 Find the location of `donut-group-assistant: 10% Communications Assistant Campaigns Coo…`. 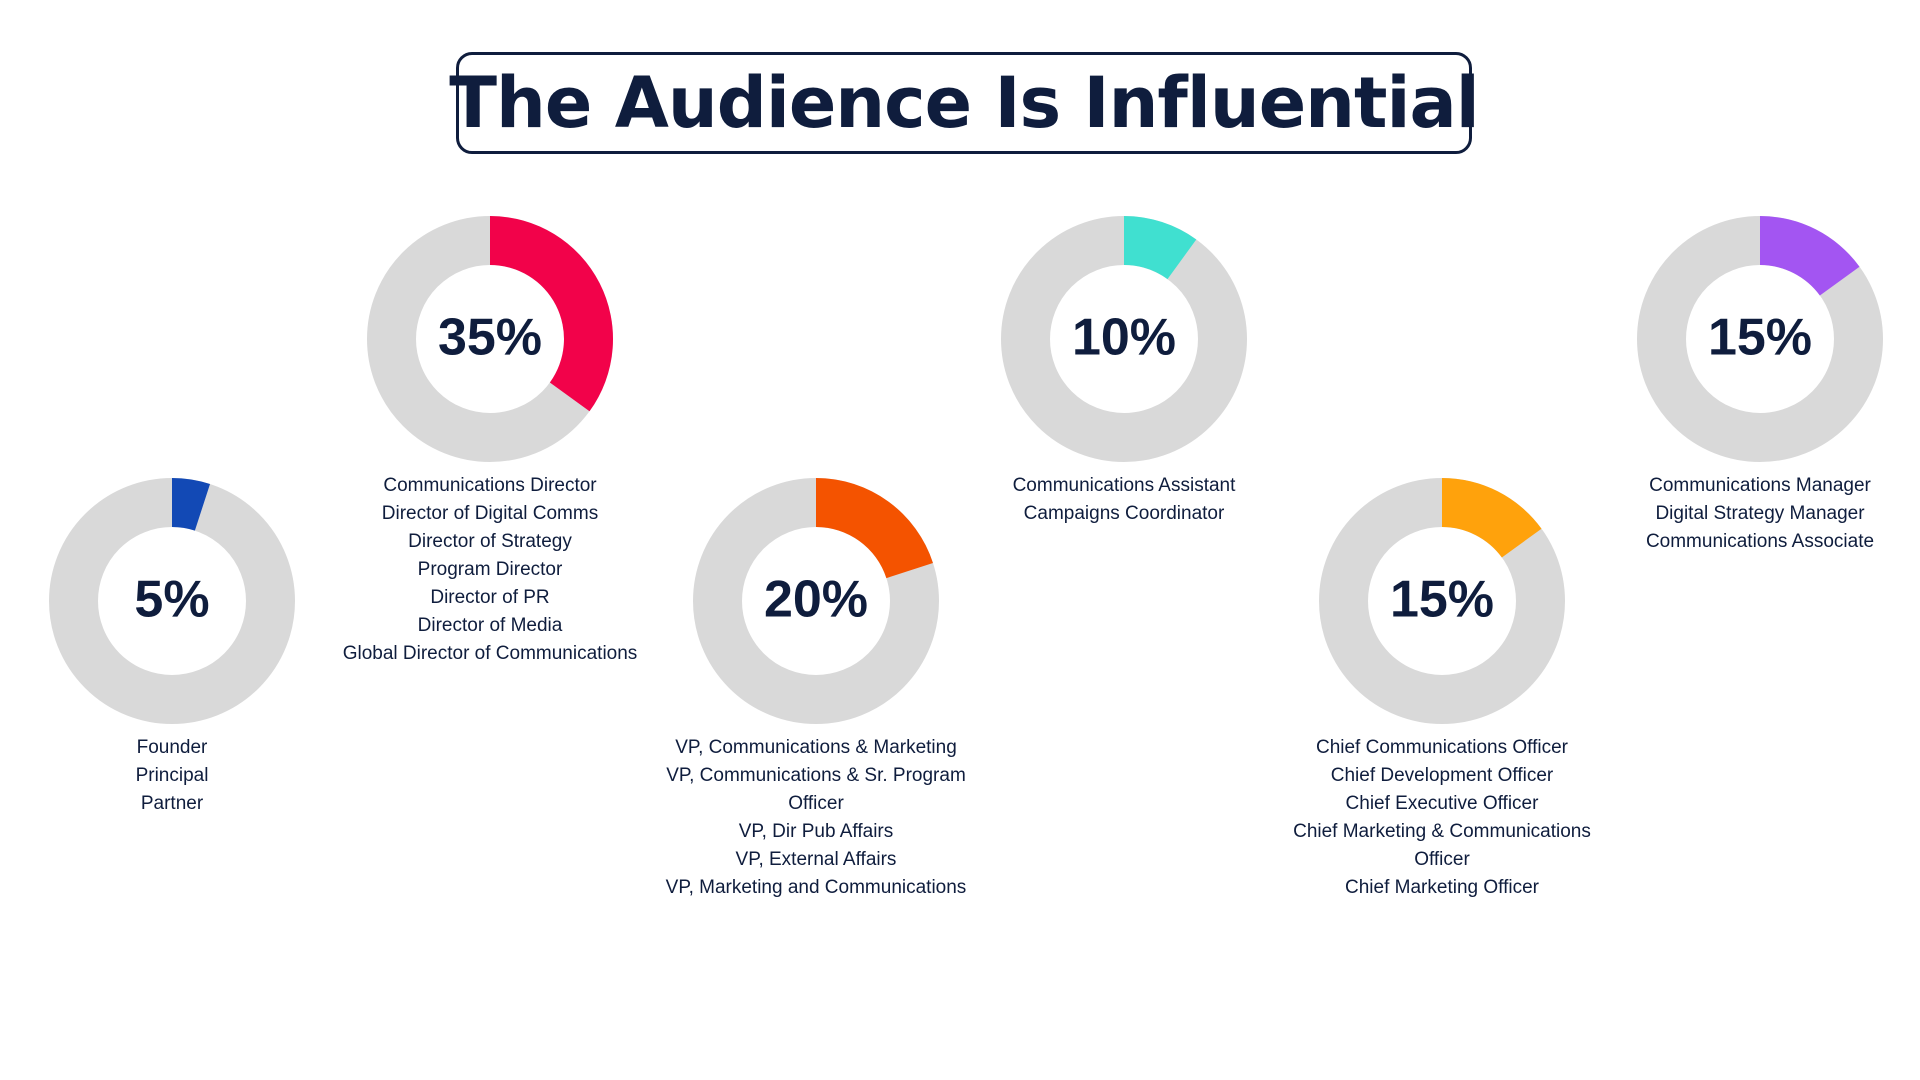

donut-group-assistant: 10% Communications Assistant Campaigns Coo… is located at coordinates (1124, 371).